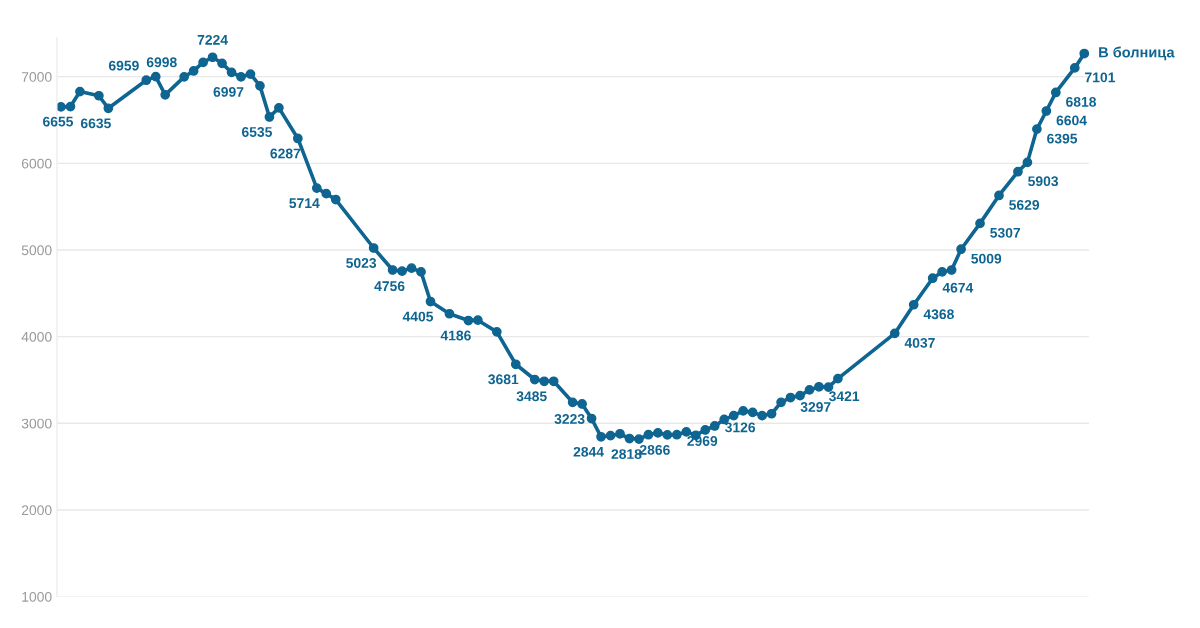 This screenshot has height=628, width=1200. What do you see at coordinates (626, 454) in the screenshot?
I see `data-label: 2818` at bounding box center [626, 454].